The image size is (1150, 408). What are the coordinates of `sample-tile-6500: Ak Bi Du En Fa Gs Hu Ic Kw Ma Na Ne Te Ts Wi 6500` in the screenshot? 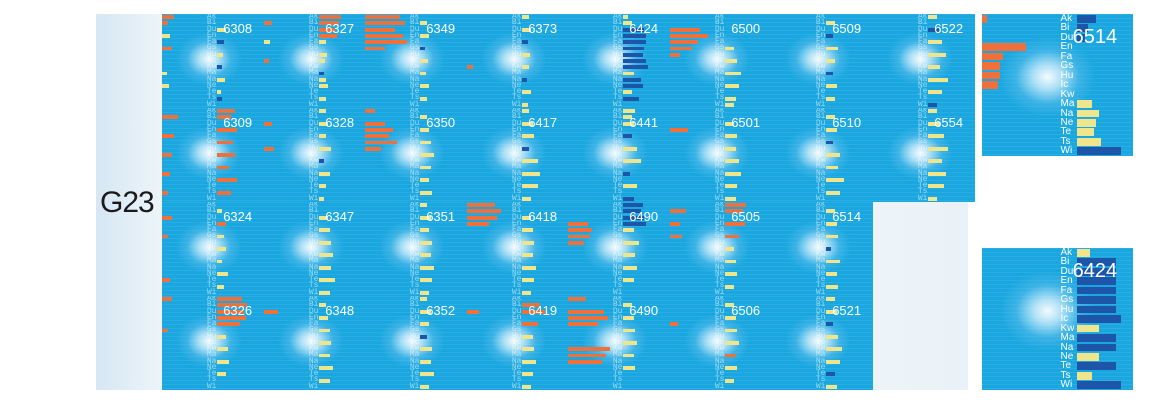 It's located at (721, 61).